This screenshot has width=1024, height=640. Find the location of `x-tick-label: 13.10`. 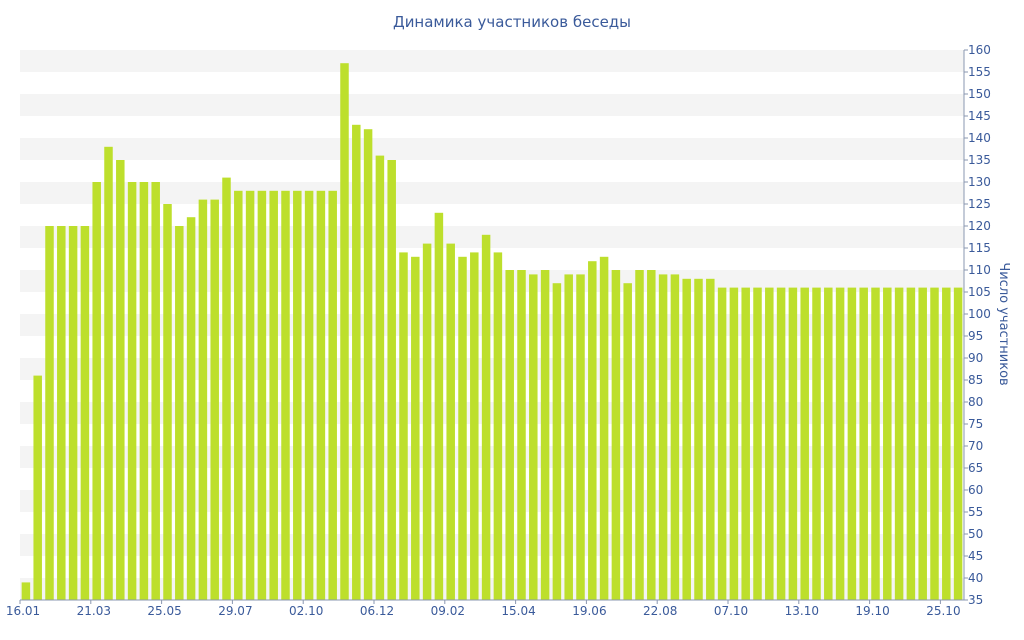

x-tick-label: 13.10 is located at coordinates (802, 611).